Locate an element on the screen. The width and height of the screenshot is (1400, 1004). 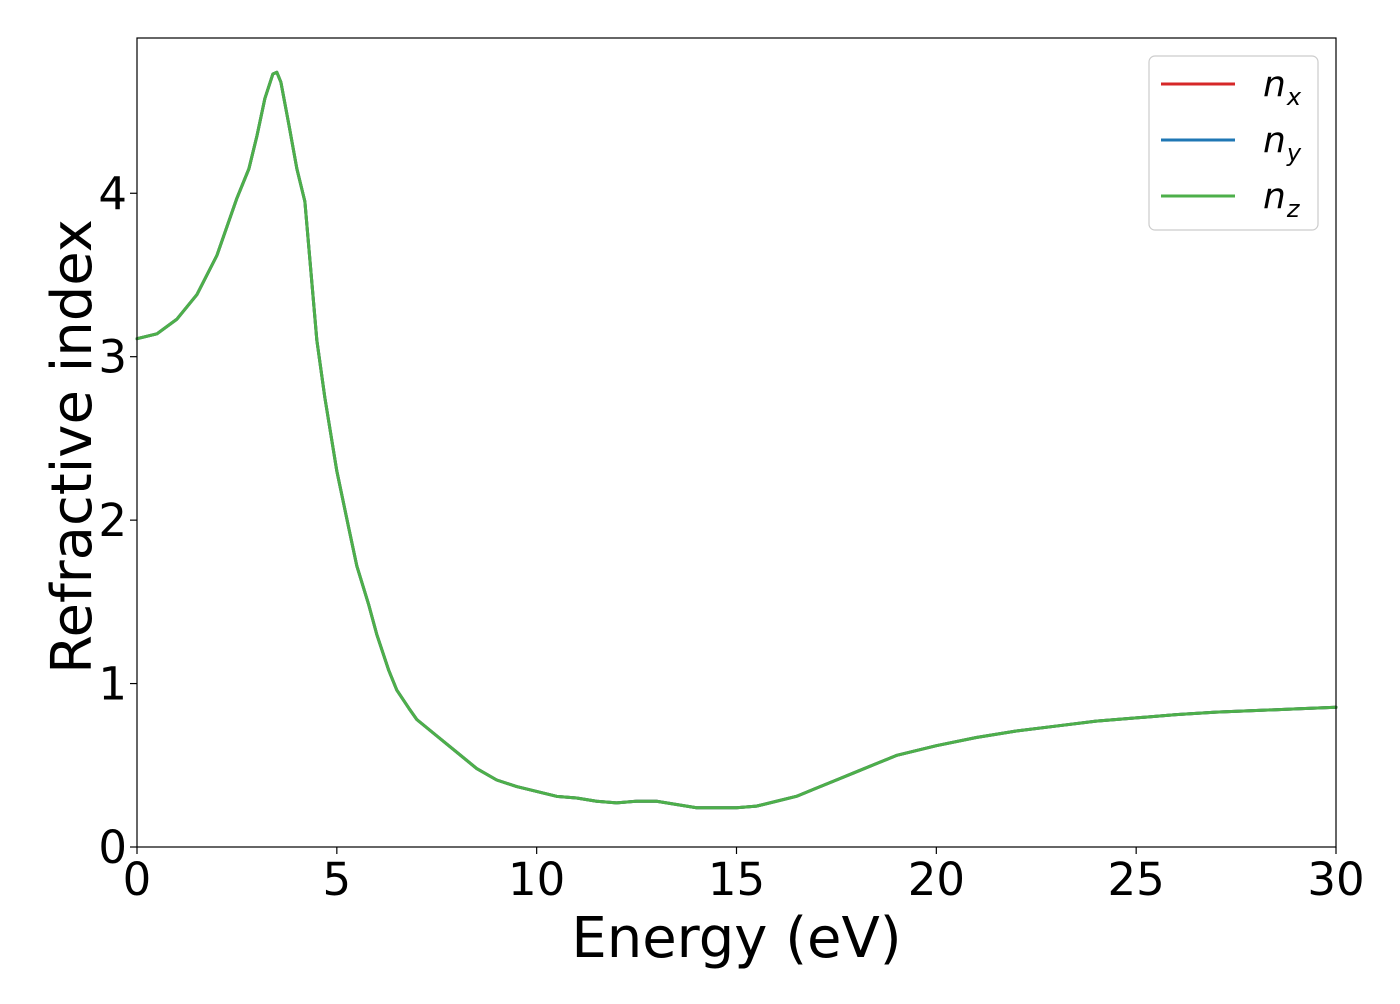
legend-label: nz is located at coordinates (1282, 199).